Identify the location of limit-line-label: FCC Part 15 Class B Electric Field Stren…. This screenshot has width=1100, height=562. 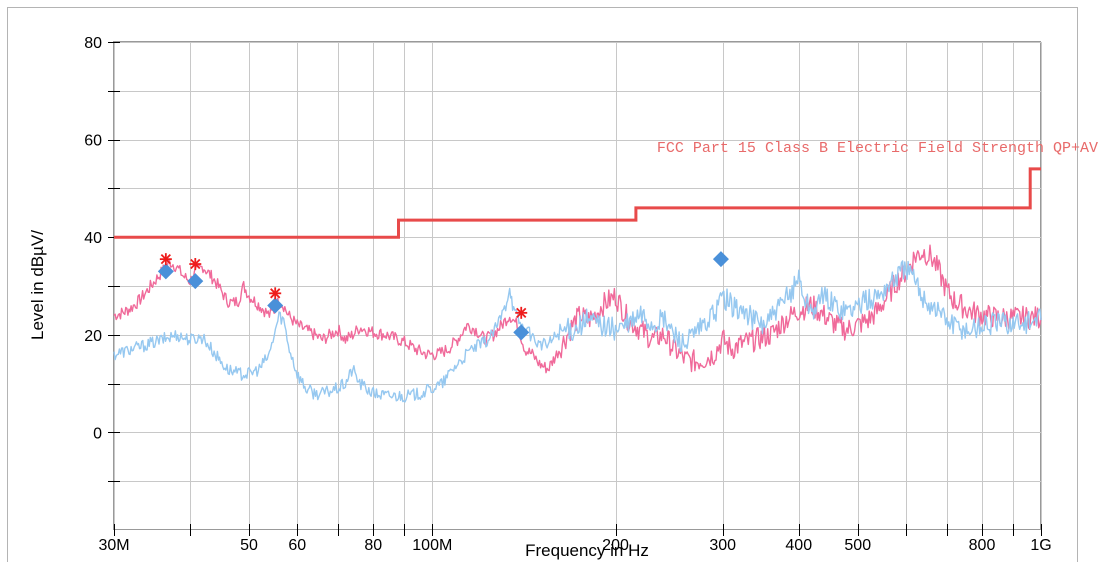
(877, 148).